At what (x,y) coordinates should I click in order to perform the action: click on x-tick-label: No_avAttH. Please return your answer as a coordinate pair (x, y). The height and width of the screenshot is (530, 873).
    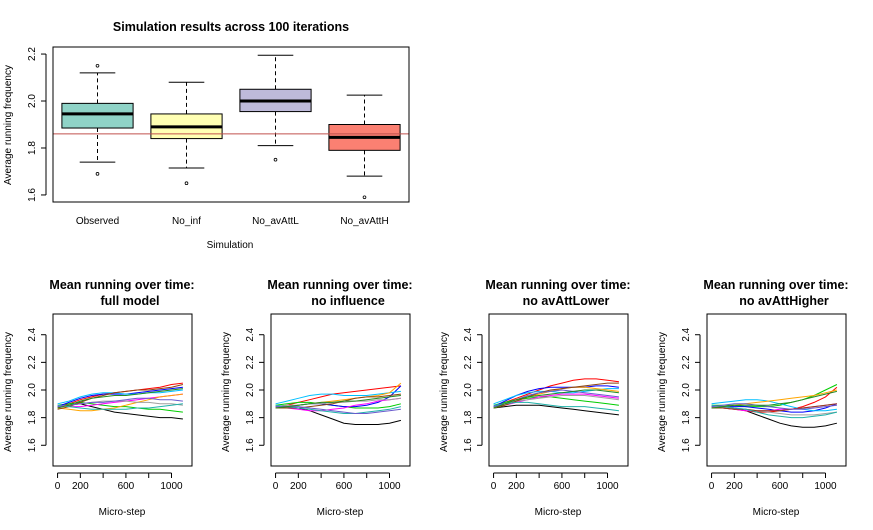
    Looking at the image, I should click on (364, 221).